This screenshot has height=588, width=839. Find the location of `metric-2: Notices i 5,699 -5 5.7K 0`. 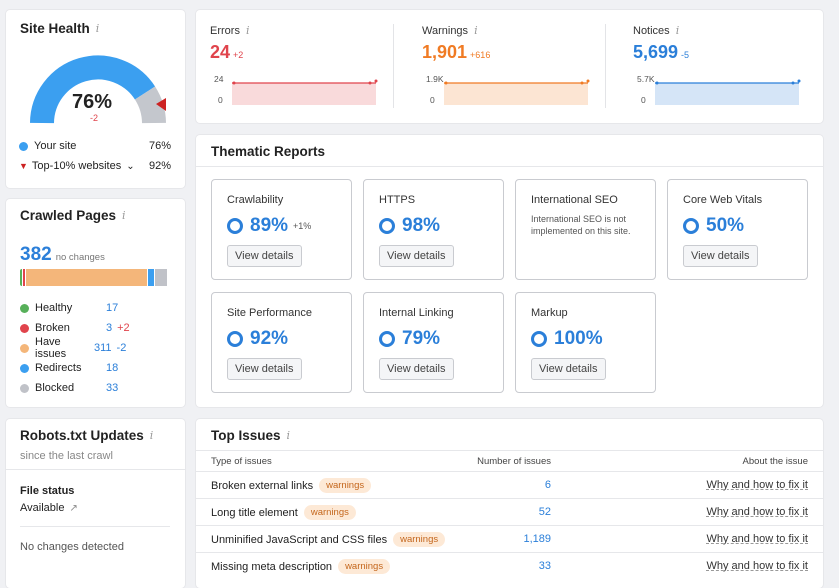

metric-2: Notices i 5,699 -5 5.7K 0 is located at coordinates (718, 69).